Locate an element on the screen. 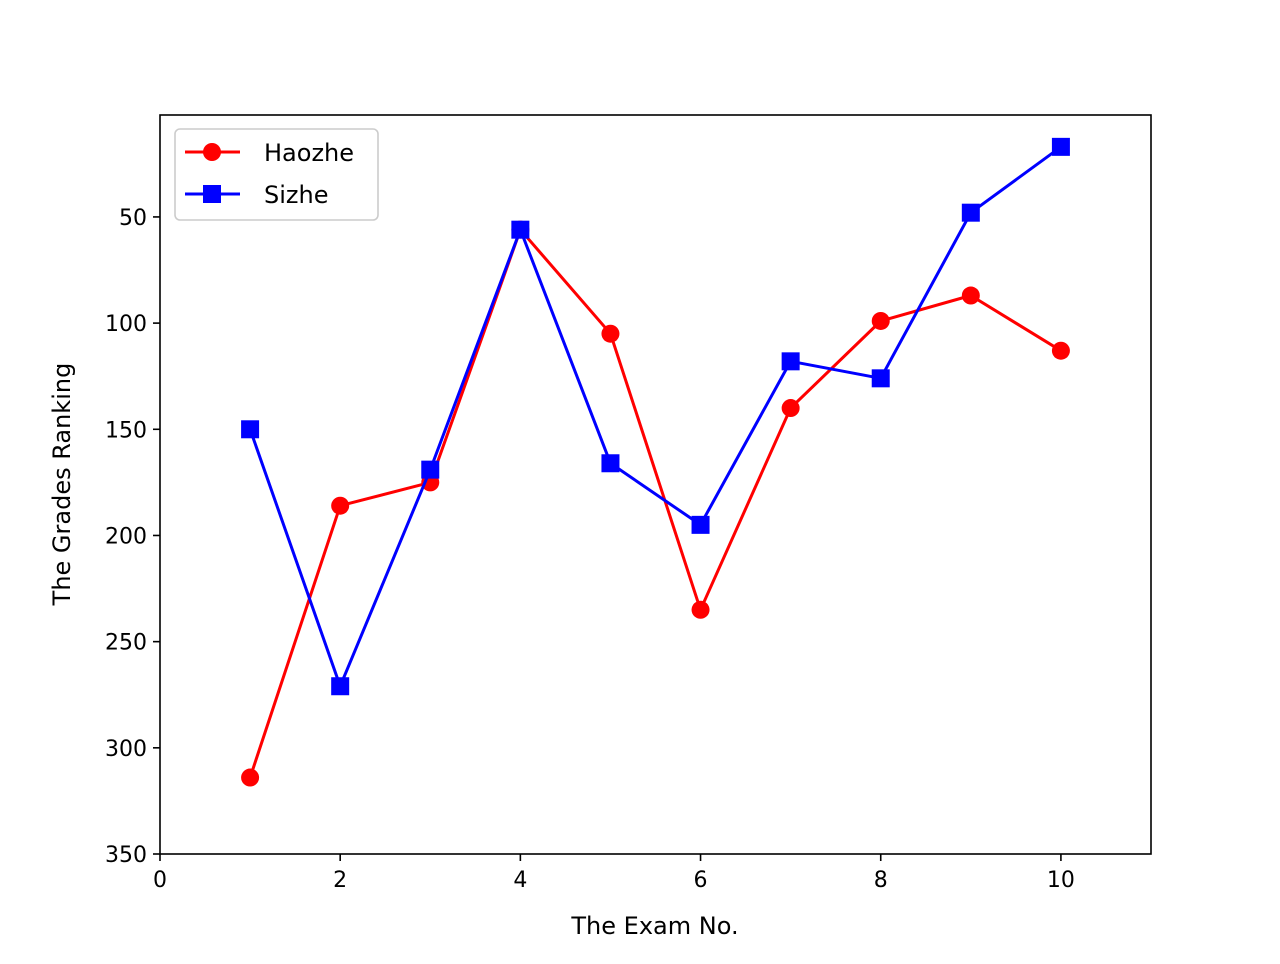  y-axis-label: The Grades Ranking is located at coordinates (62, 485).